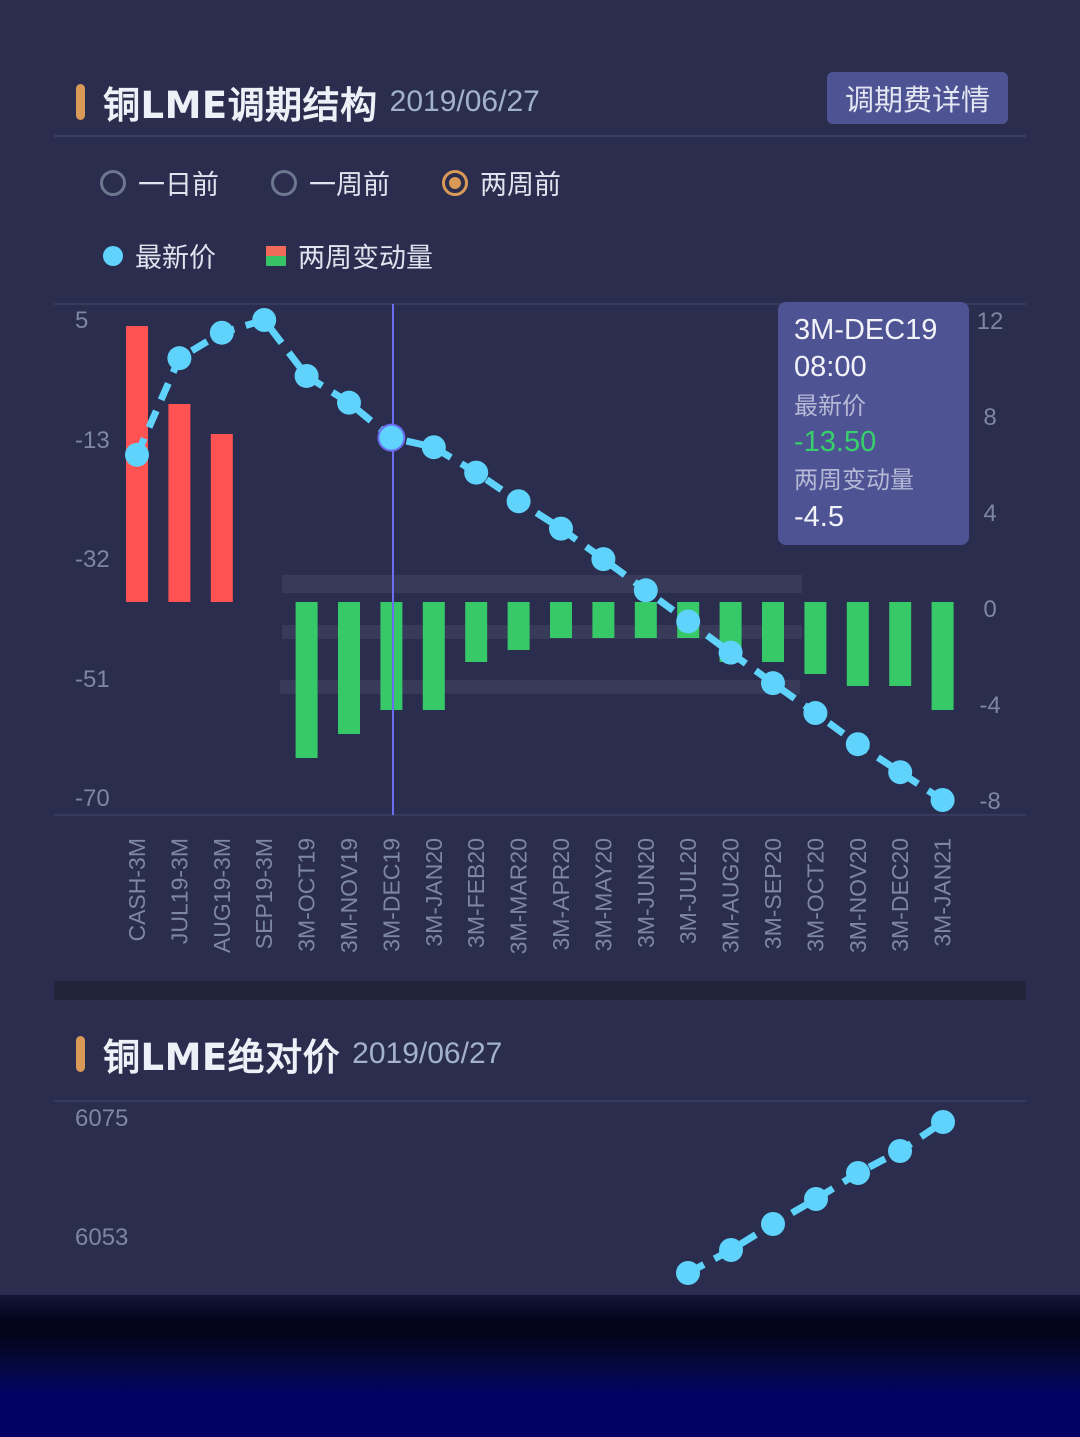  Describe the element at coordinates (819, 517) in the screenshot. I see `tooltip-change-value: -4.5` at that location.